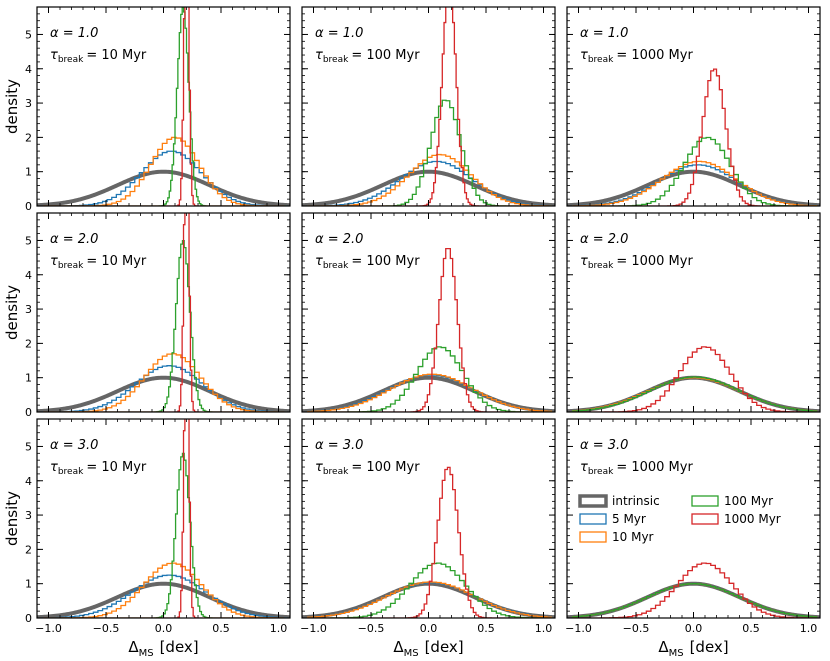 This screenshot has width=830, height=661. I want to click on legend: intrinsic 5 Myr 10 Myr 100 Myr 1000 Myr, so click(679, 519).